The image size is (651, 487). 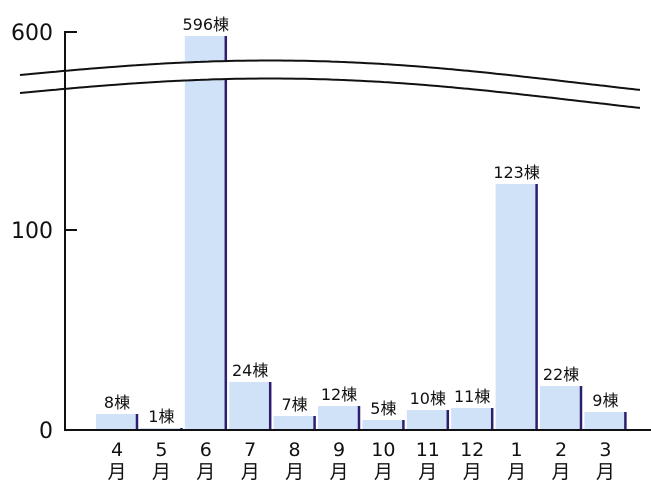 What do you see at coordinates (428, 450) in the screenshot?
I see `category-label-7: 11` at bounding box center [428, 450].